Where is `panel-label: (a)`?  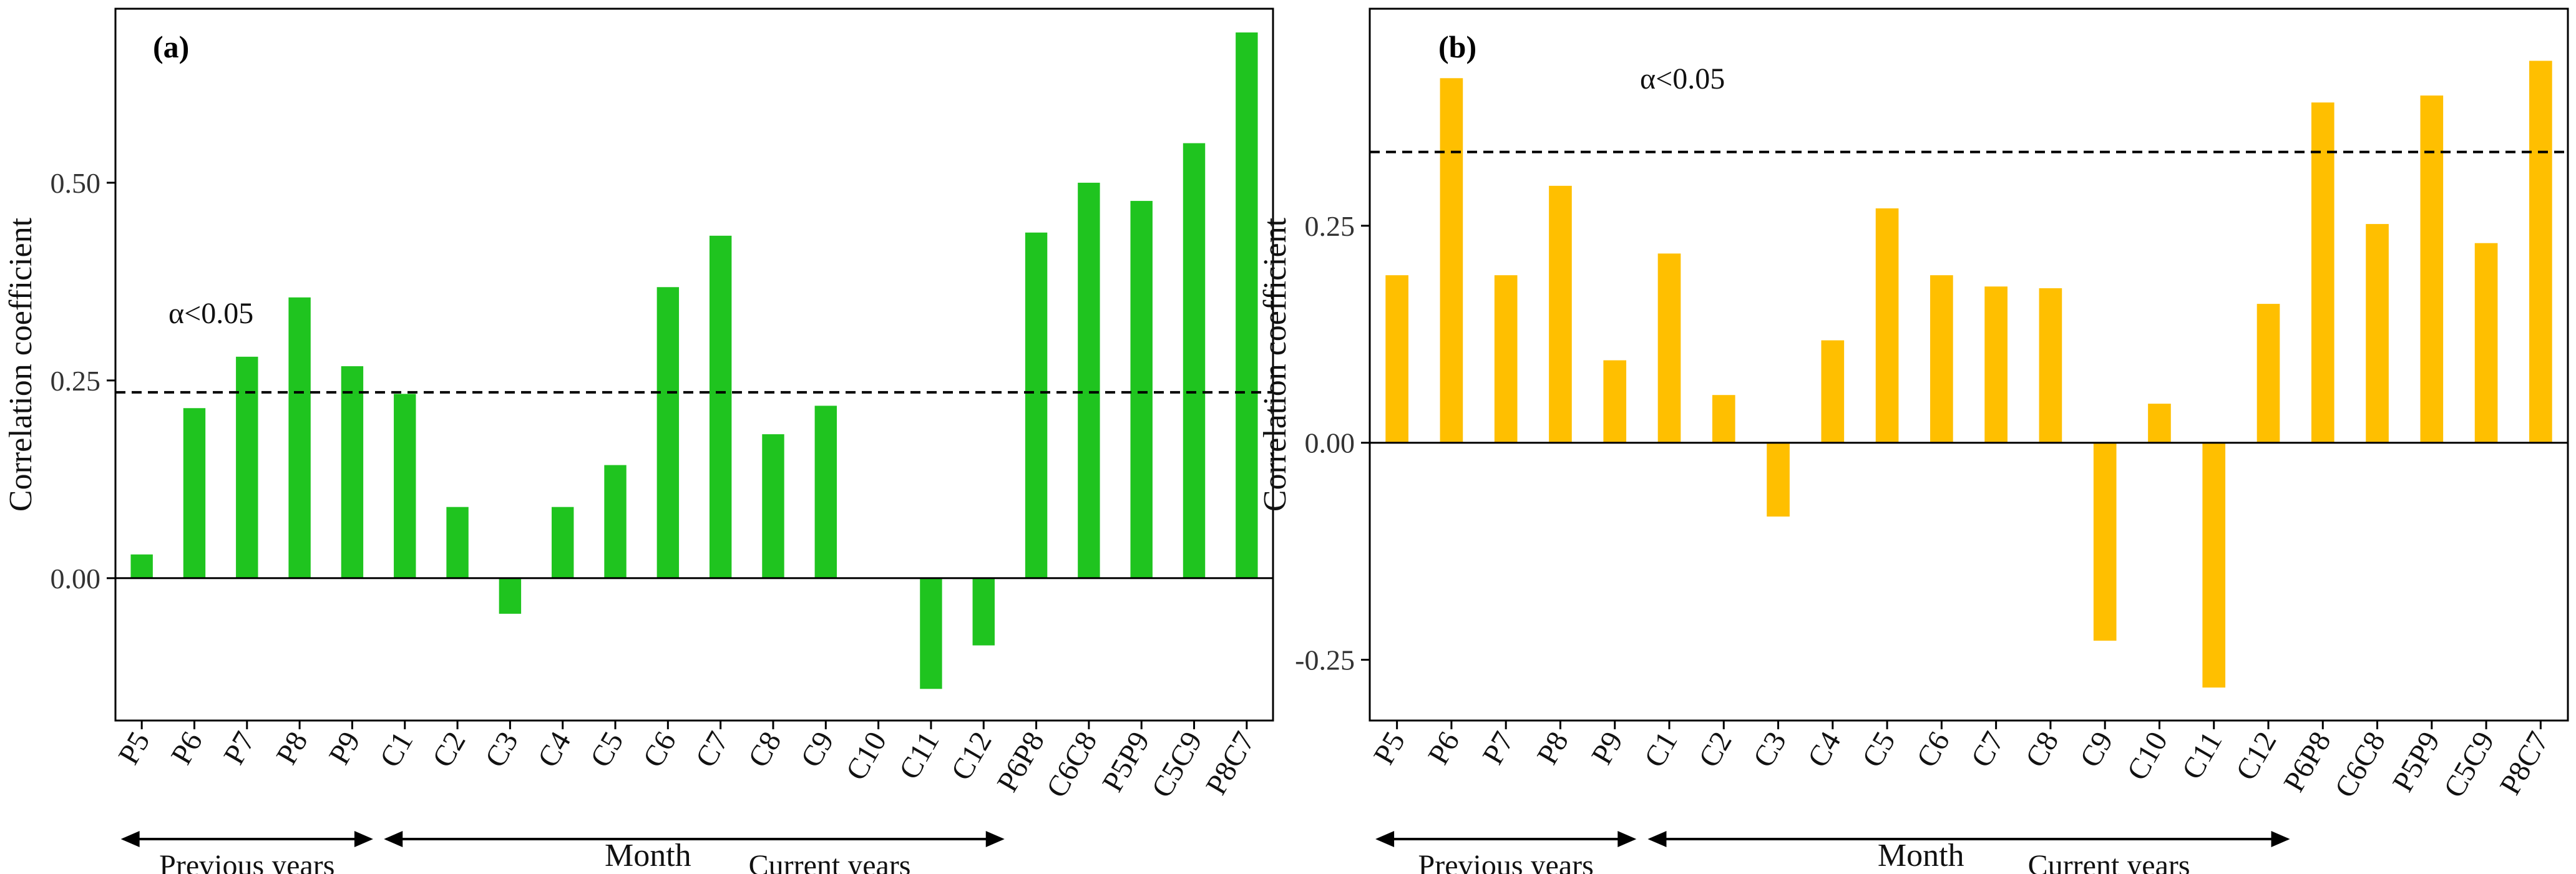
panel-label: (a) is located at coordinates (171, 46).